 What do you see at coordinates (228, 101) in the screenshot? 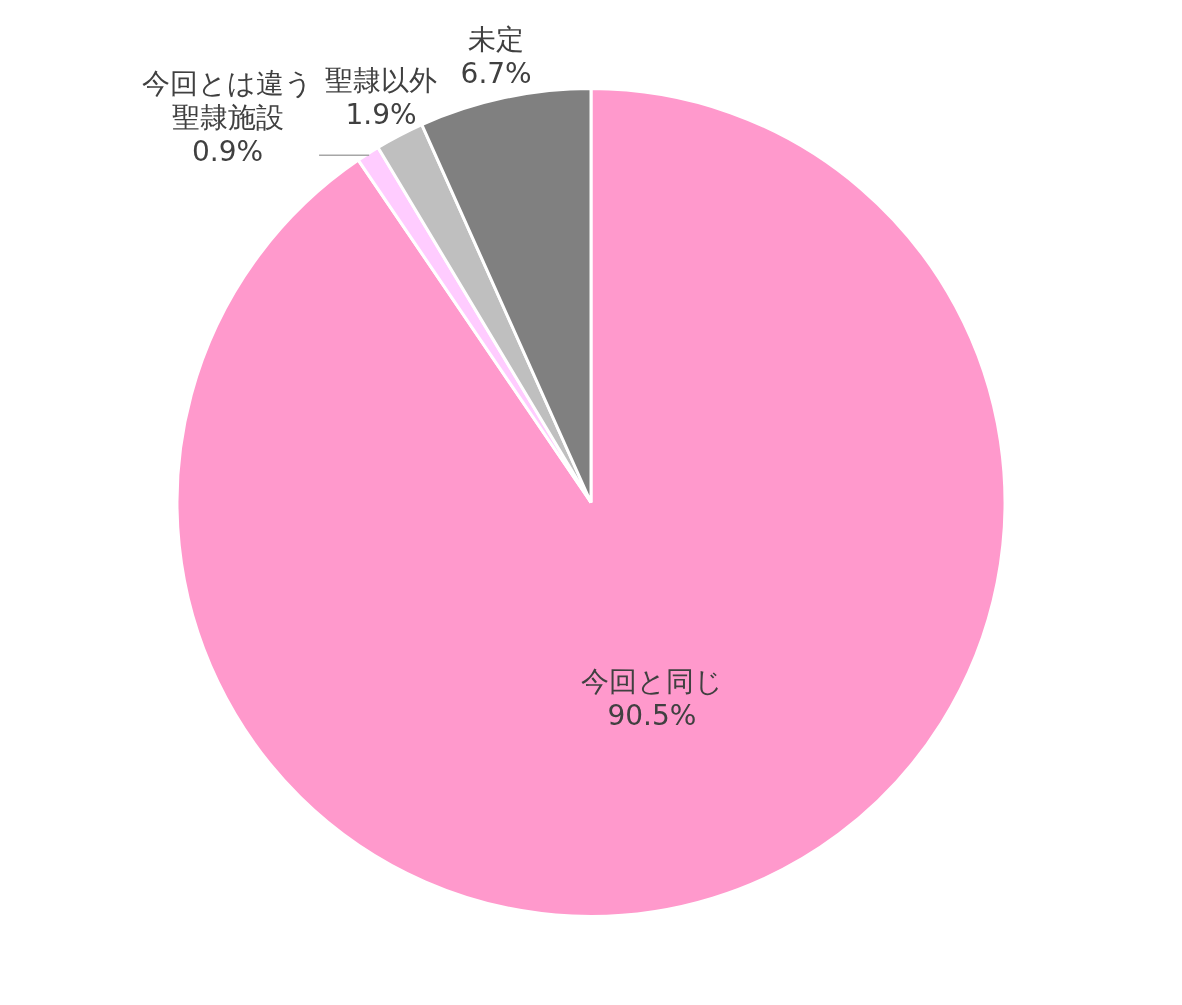
I see `slice-label: 今回とは違う聖隷施設` at bounding box center [228, 101].